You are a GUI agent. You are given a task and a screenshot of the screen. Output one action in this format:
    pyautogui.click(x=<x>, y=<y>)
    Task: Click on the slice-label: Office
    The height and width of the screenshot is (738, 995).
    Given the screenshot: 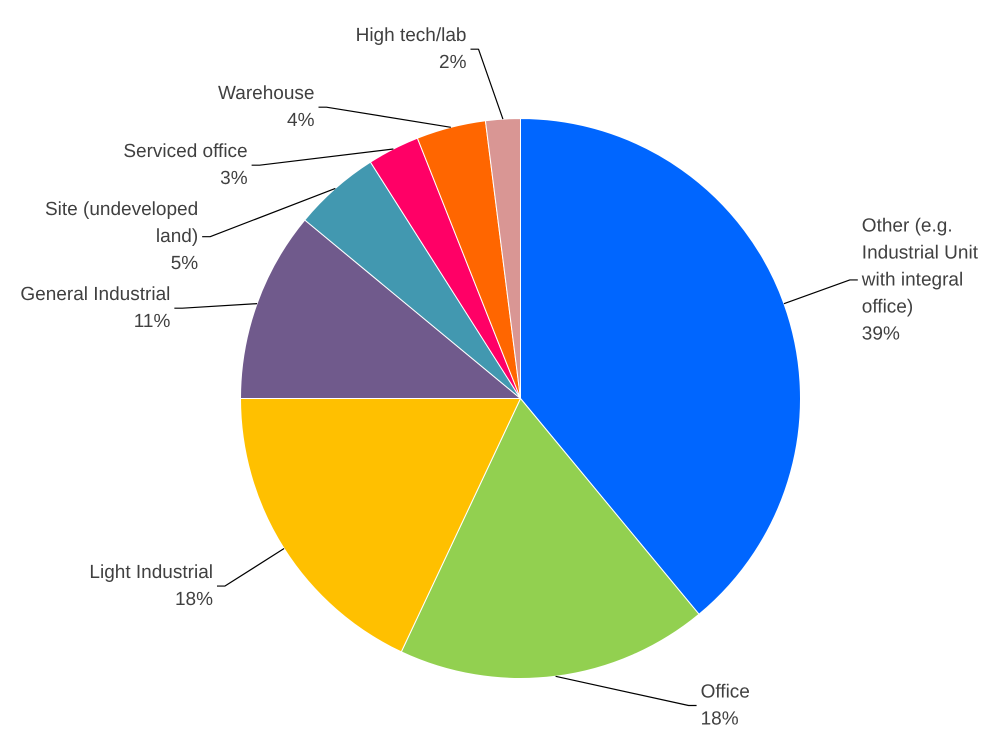 What is the action you would take?
    pyautogui.click(x=725, y=692)
    